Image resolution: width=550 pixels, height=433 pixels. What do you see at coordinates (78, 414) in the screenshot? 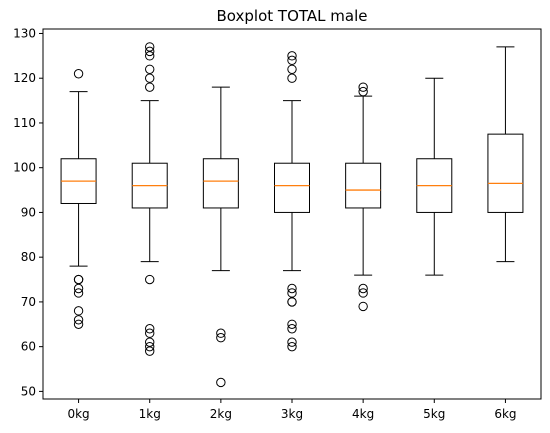
I see `x-tick-label: 0kg` at bounding box center [78, 414].